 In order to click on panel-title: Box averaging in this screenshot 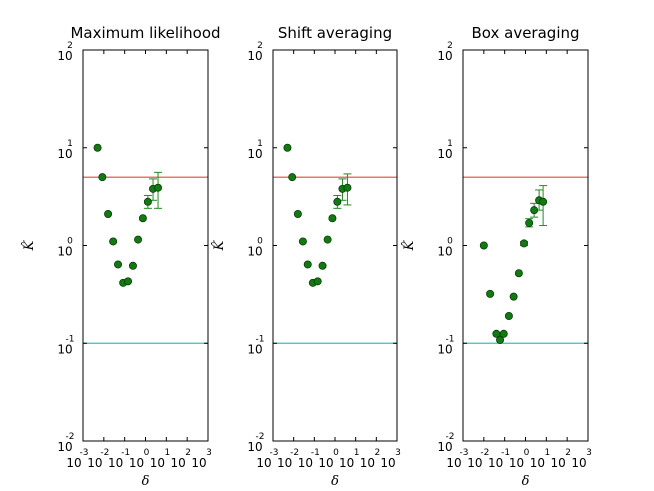, I will do `click(525, 33)`.